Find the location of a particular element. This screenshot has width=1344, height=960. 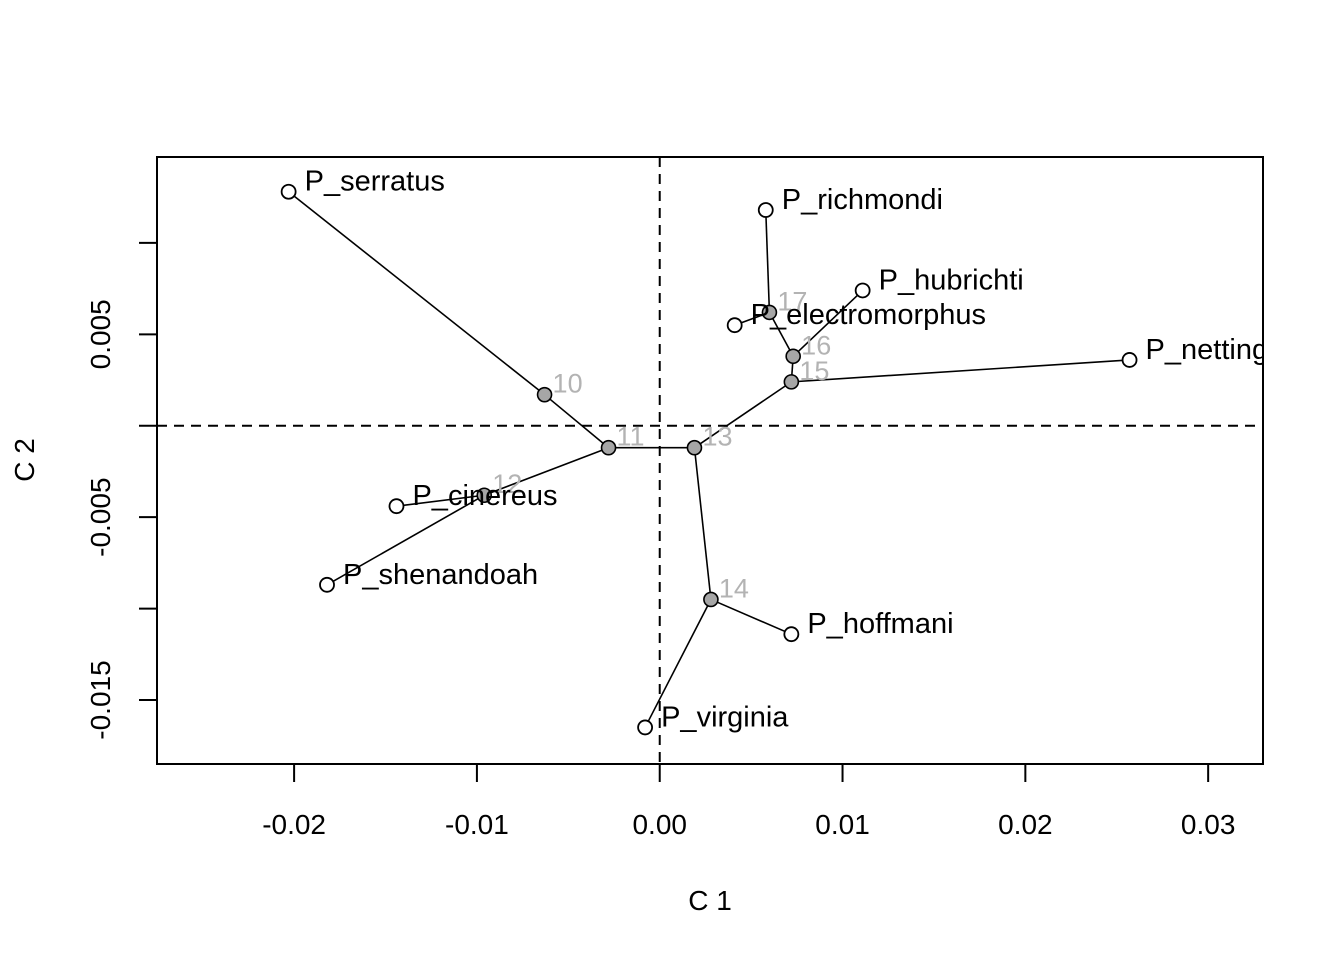

tip-point-p-nettingi is located at coordinates (1129, 360).